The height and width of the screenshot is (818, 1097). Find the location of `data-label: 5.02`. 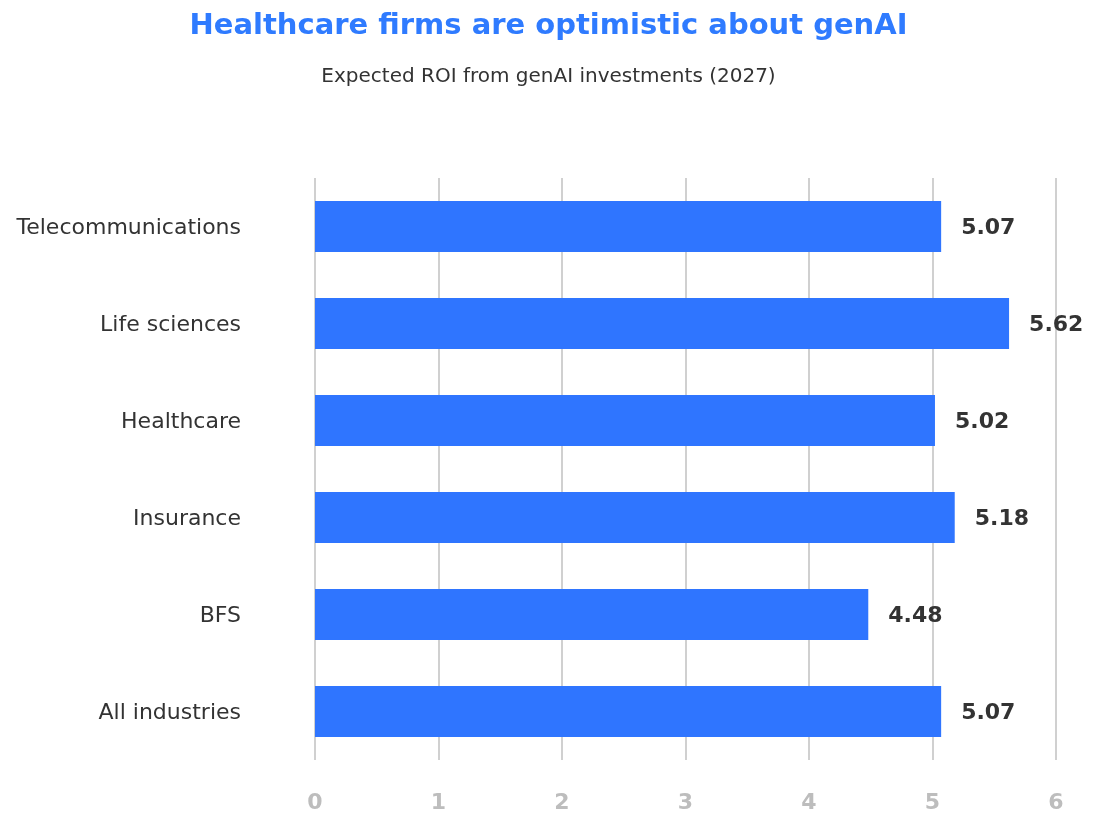

data-label: 5.02 is located at coordinates (982, 420).